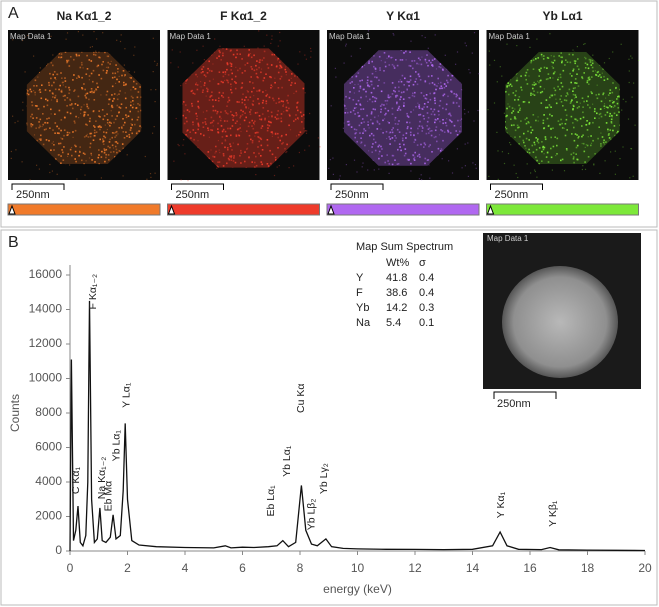 Image resolution: width=659 pixels, height=607 pixels. I want to click on scale-label: 250nm, so click(512, 195).